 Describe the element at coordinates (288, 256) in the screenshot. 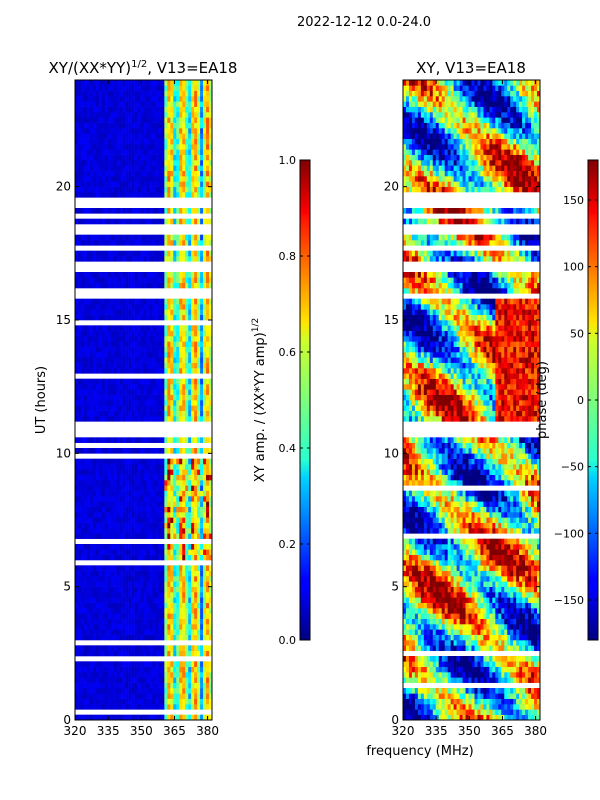

I see `colorbar-tick-label: 0.8` at that location.